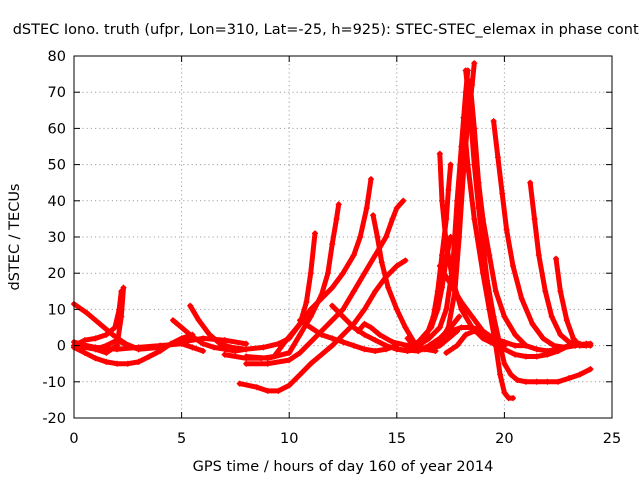 This screenshot has height=480, width=640. Describe the element at coordinates (57, 274) in the screenshot. I see `y-tick-label: 20` at that location.